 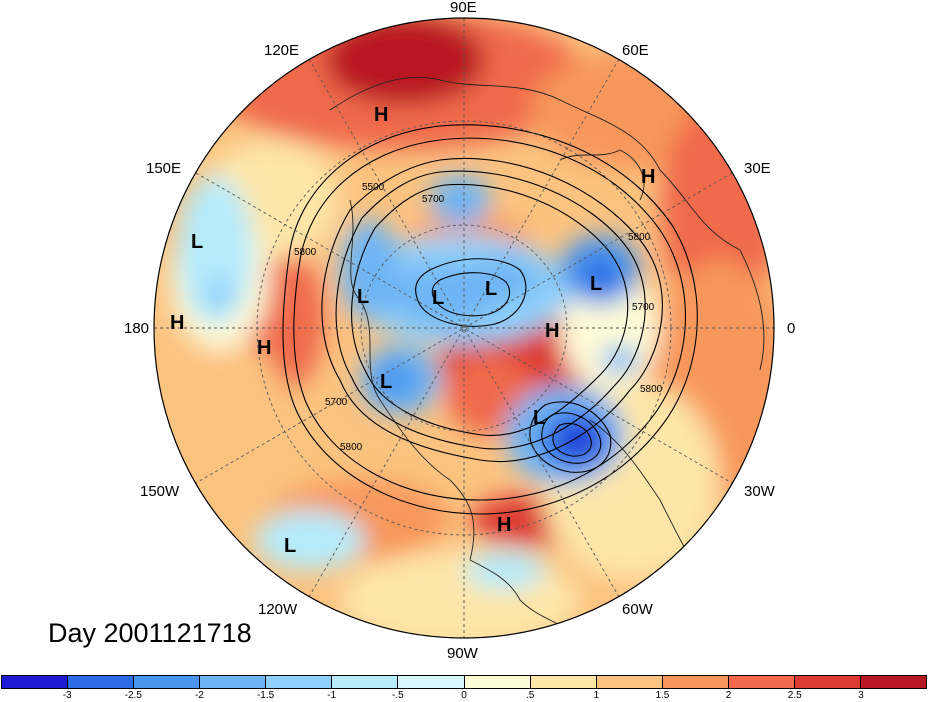 What do you see at coordinates (637, 609) in the screenshot?
I see `lon-label-60w: 60W` at bounding box center [637, 609].